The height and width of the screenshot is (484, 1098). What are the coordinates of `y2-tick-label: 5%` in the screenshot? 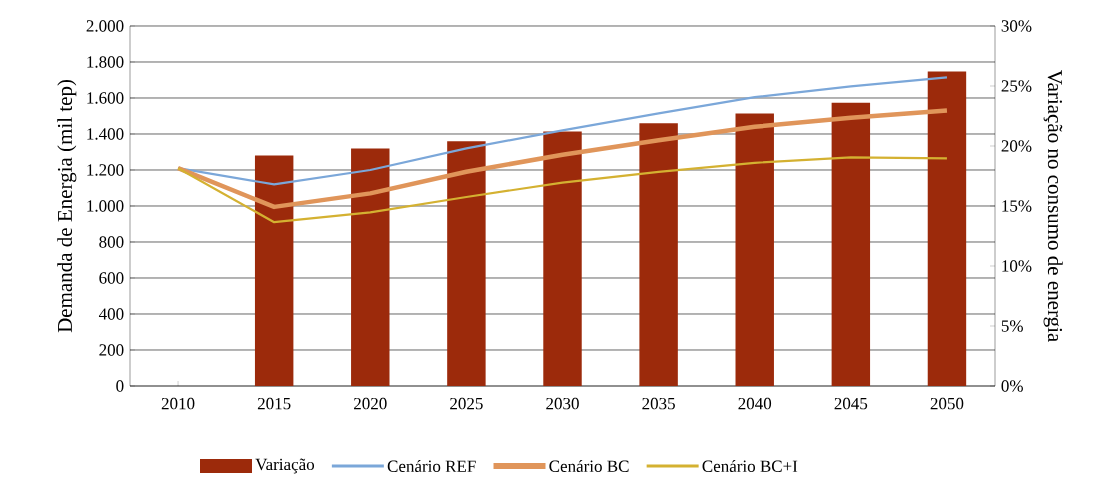 It's located at (1012, 326).